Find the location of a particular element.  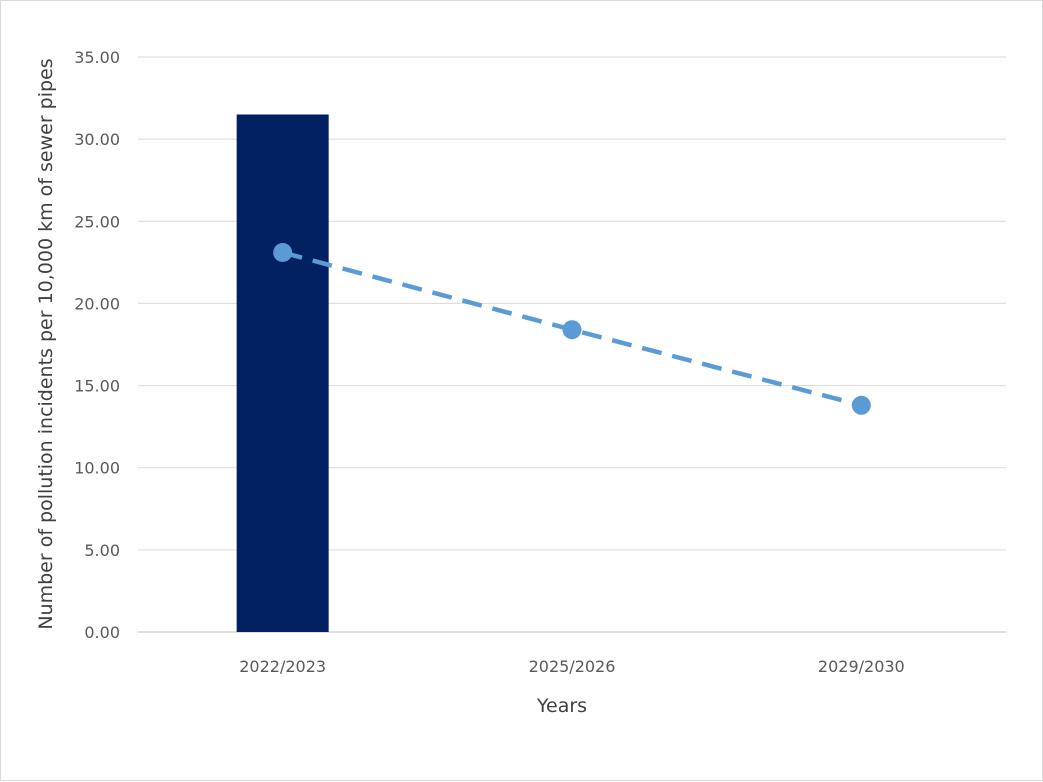

y-tick-label: 10.00 is located at coordinates (97, 468).